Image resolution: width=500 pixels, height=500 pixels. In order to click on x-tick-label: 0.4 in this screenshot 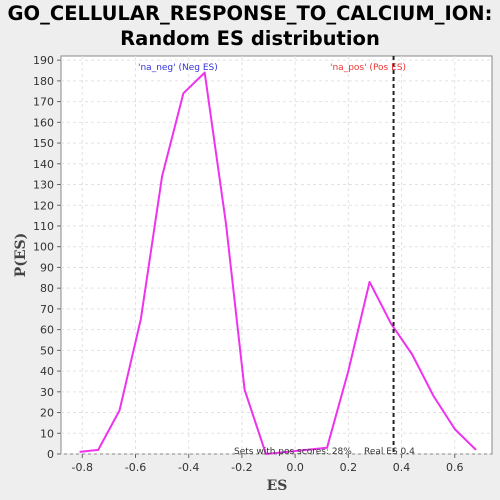, I will do `click(402, 467)`.